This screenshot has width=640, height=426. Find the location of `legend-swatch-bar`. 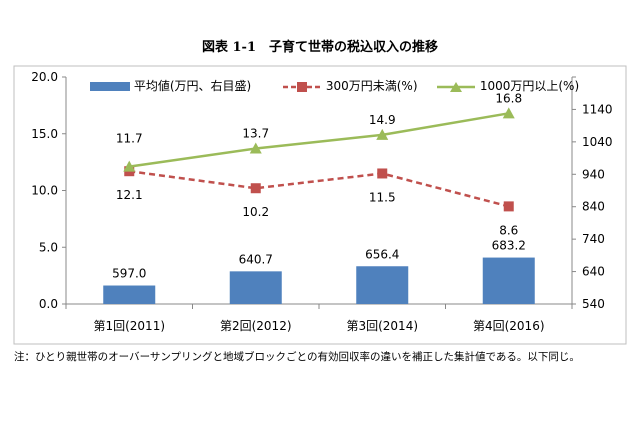

legend-swatch-bar is located at coordinates (110, 86).